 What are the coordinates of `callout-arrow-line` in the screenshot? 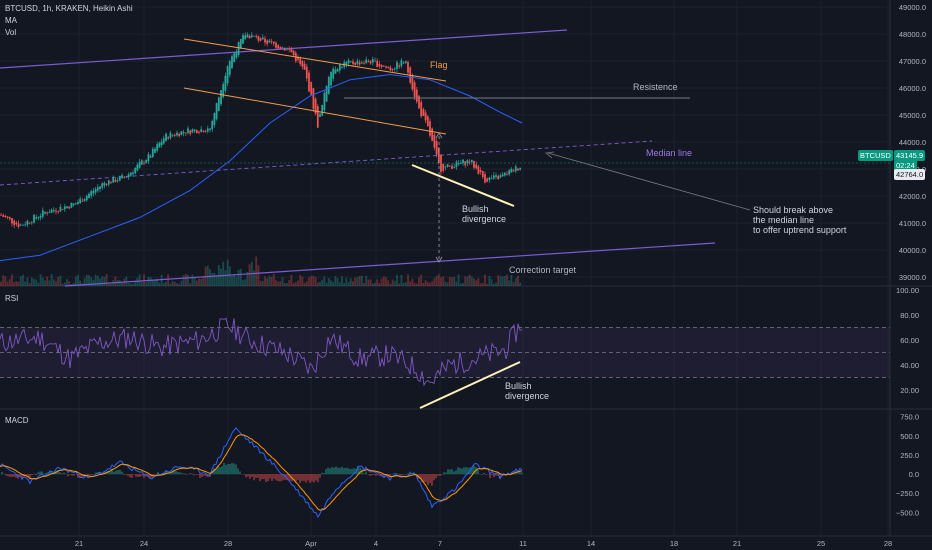 It's located at (649, 181).